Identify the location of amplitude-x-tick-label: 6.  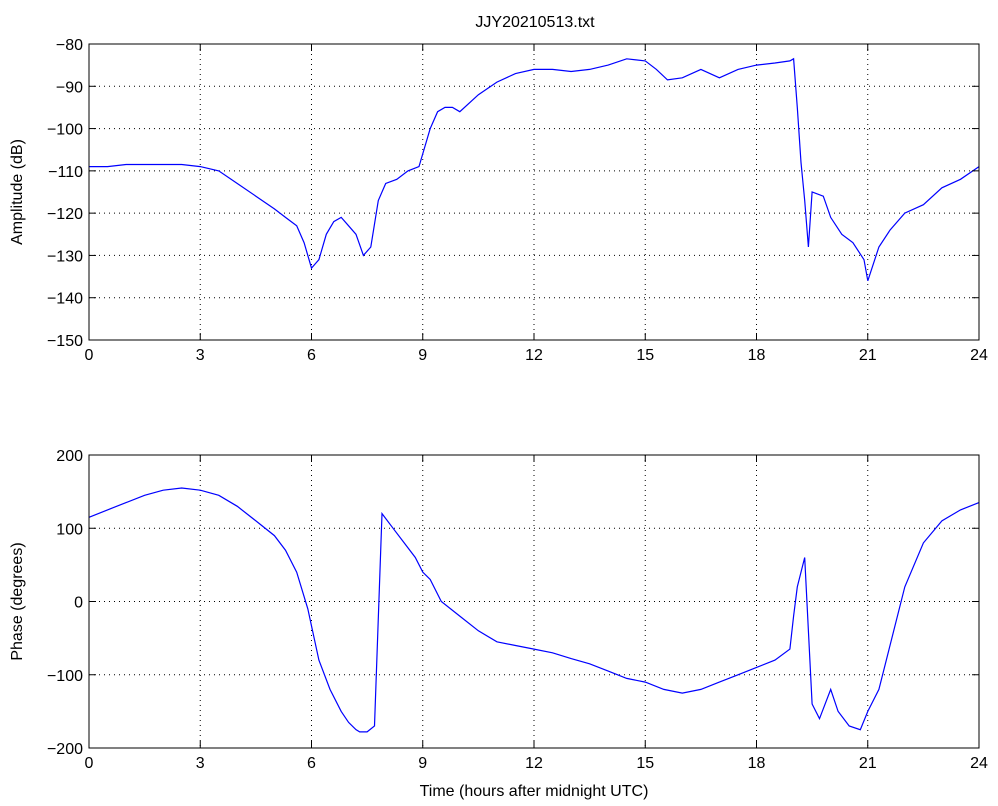
(311, 355).